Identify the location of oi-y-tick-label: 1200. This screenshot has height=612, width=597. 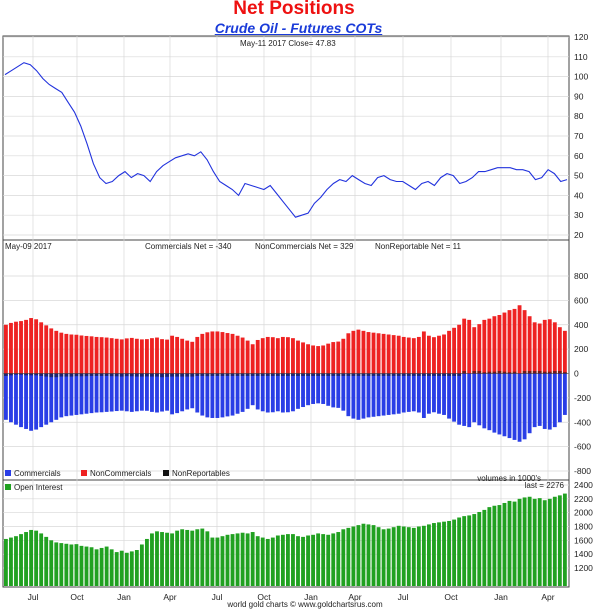
(583, 568).